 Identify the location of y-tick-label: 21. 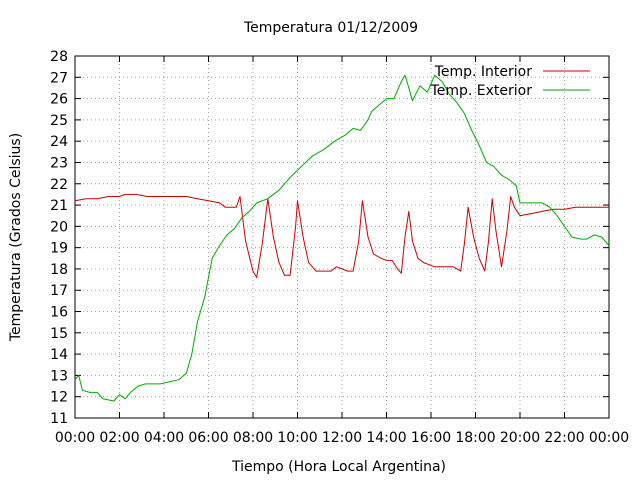
(59, 206).